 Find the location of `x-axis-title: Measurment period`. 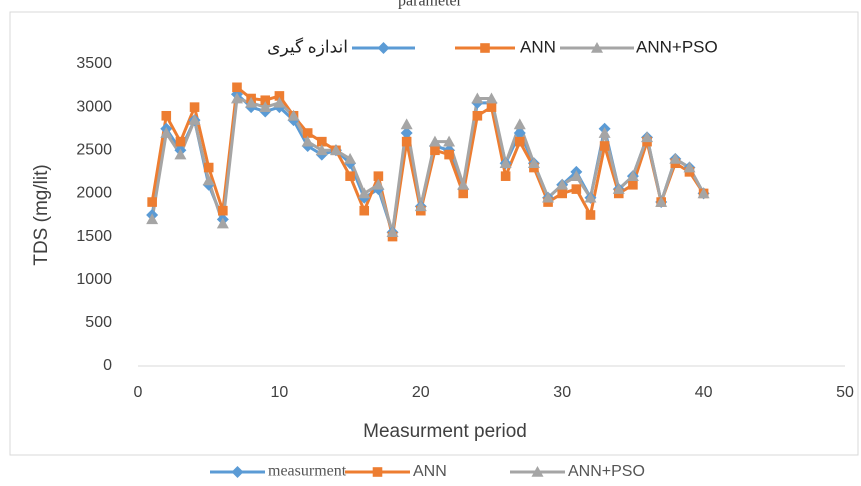

x-axis-title: Measurment period is located at coordinates (445, 431).